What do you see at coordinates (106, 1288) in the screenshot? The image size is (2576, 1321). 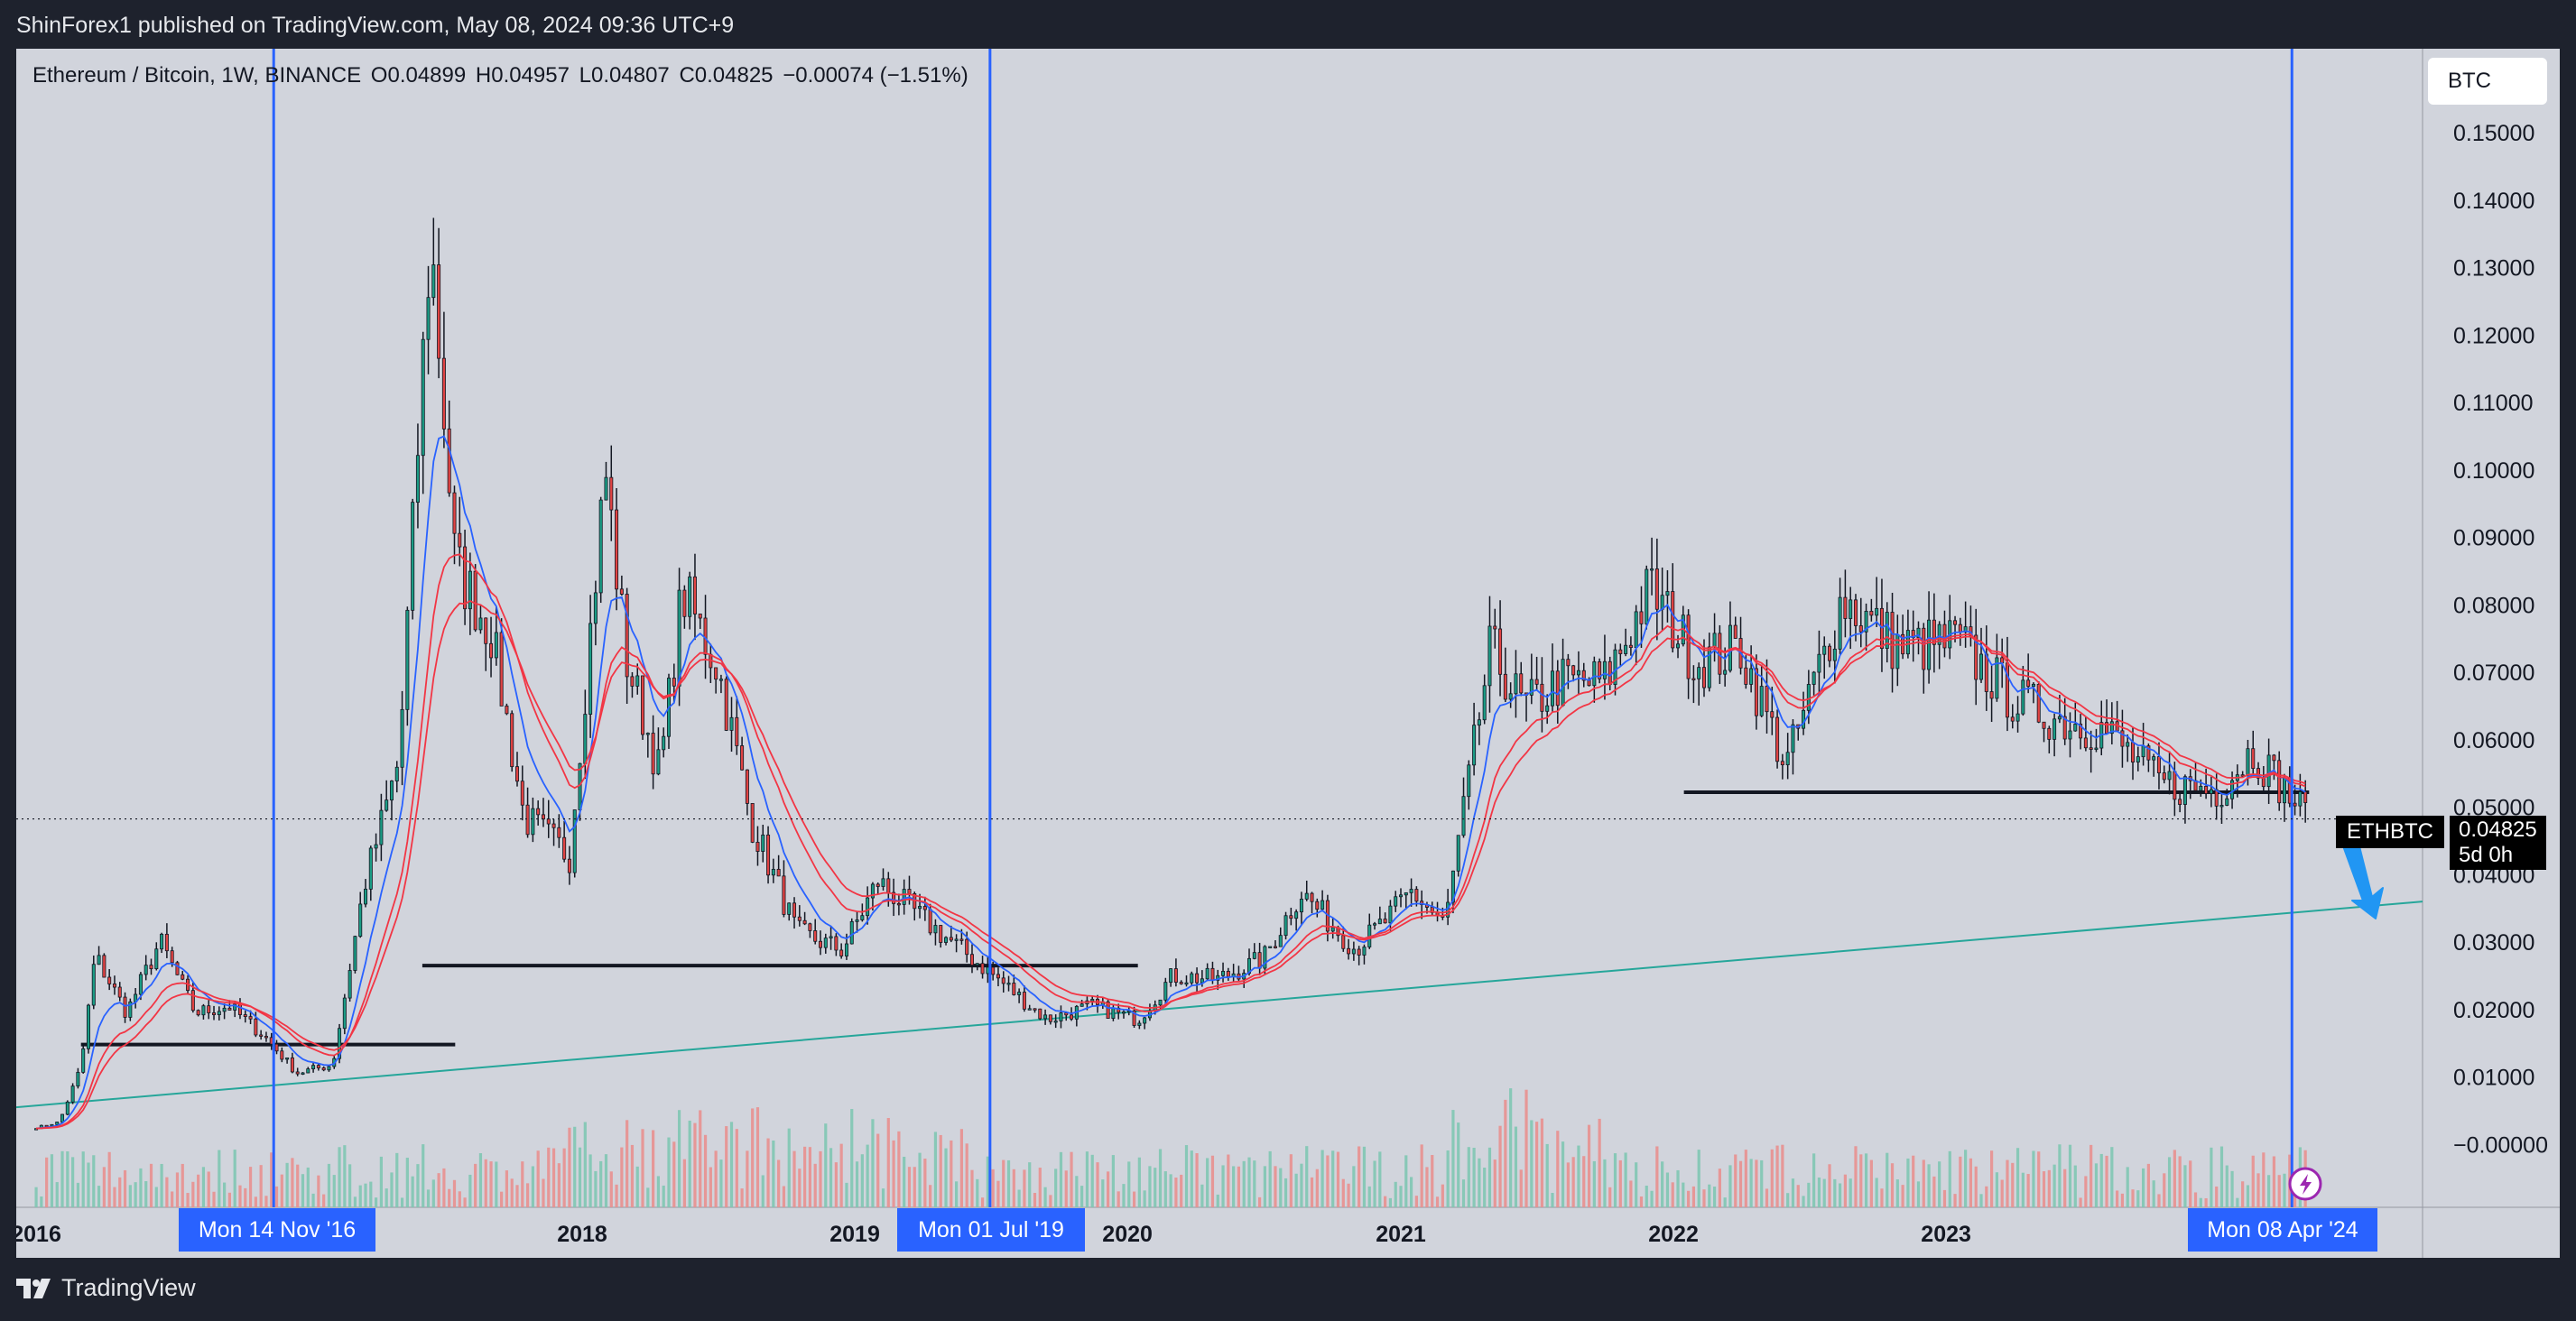 I see `tradingview-brand: TradingView` at bounding box center [106, 1288].